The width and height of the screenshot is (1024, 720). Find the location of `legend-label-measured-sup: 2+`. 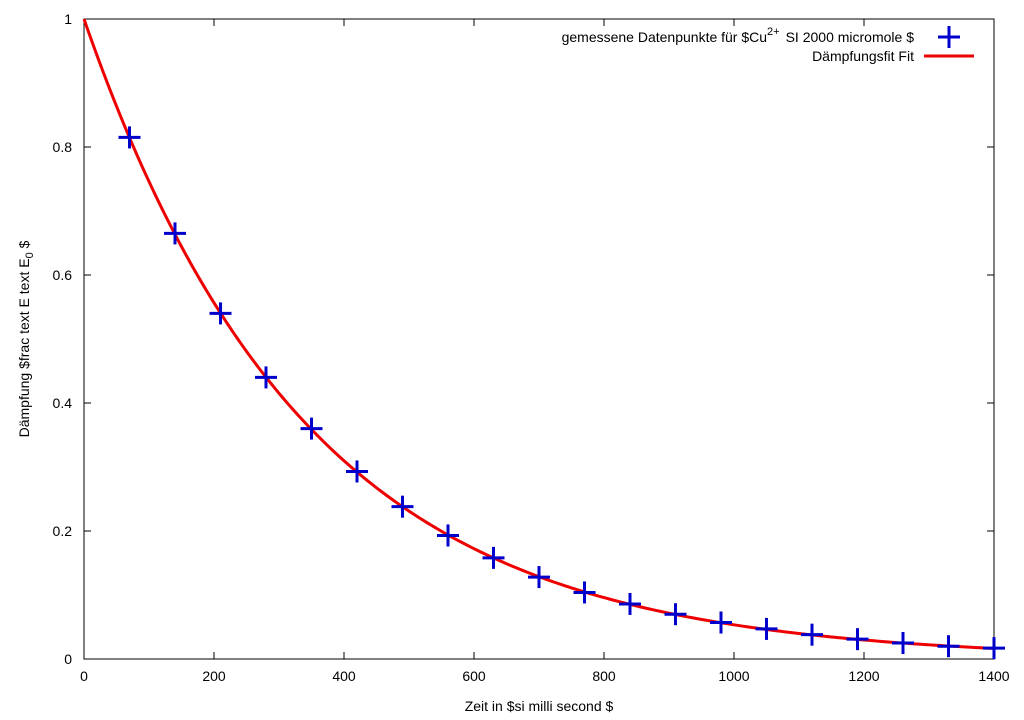

legend-label-measured-sup: 2+ is located at coordinates (773, 32).